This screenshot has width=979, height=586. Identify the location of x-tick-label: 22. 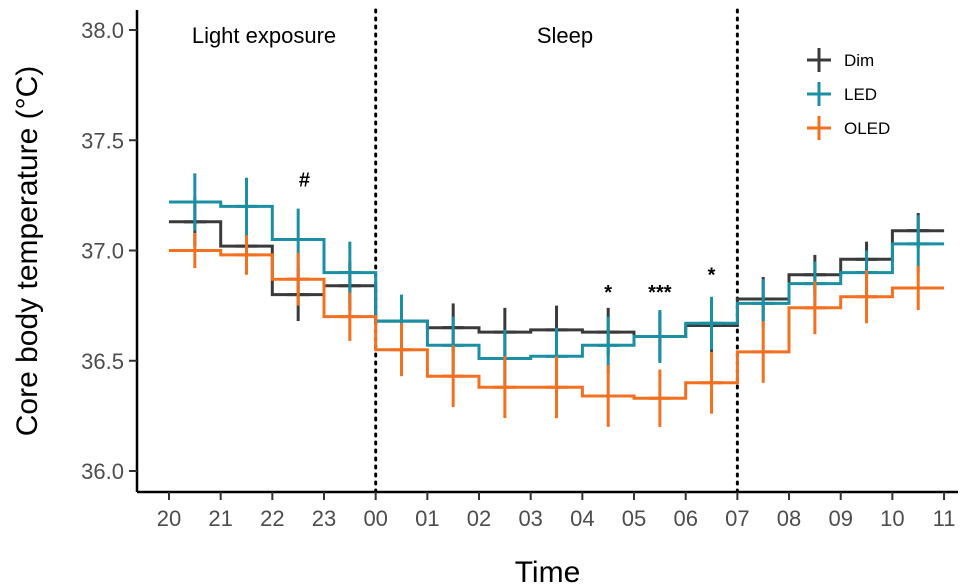
(272, 518).